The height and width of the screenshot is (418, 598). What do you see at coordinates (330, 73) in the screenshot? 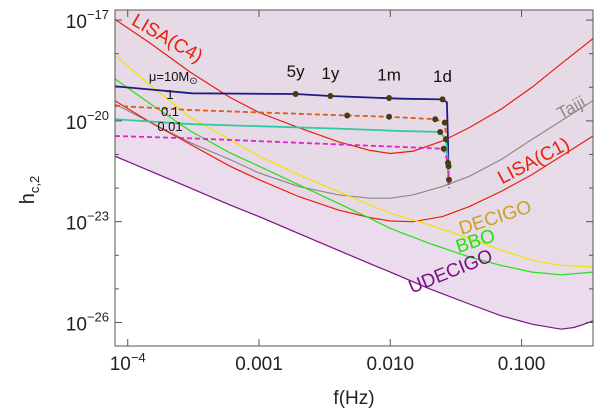
I see `time-label-1y: 1y` at bounding box center [330, 73].